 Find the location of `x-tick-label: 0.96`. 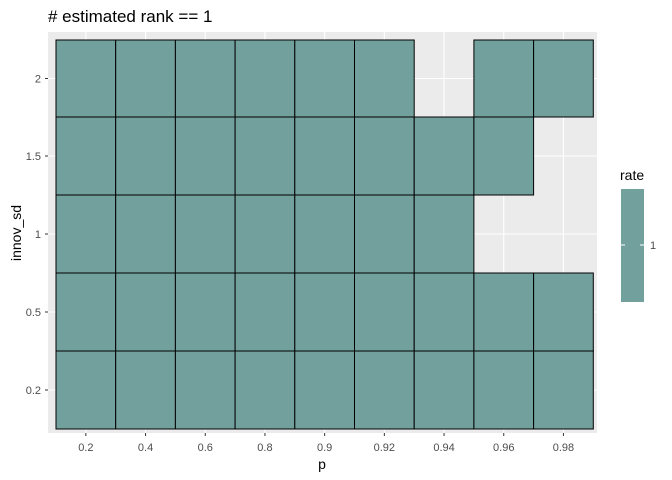

x-tick-label: 0.96 is located at coordinates (503, 448).